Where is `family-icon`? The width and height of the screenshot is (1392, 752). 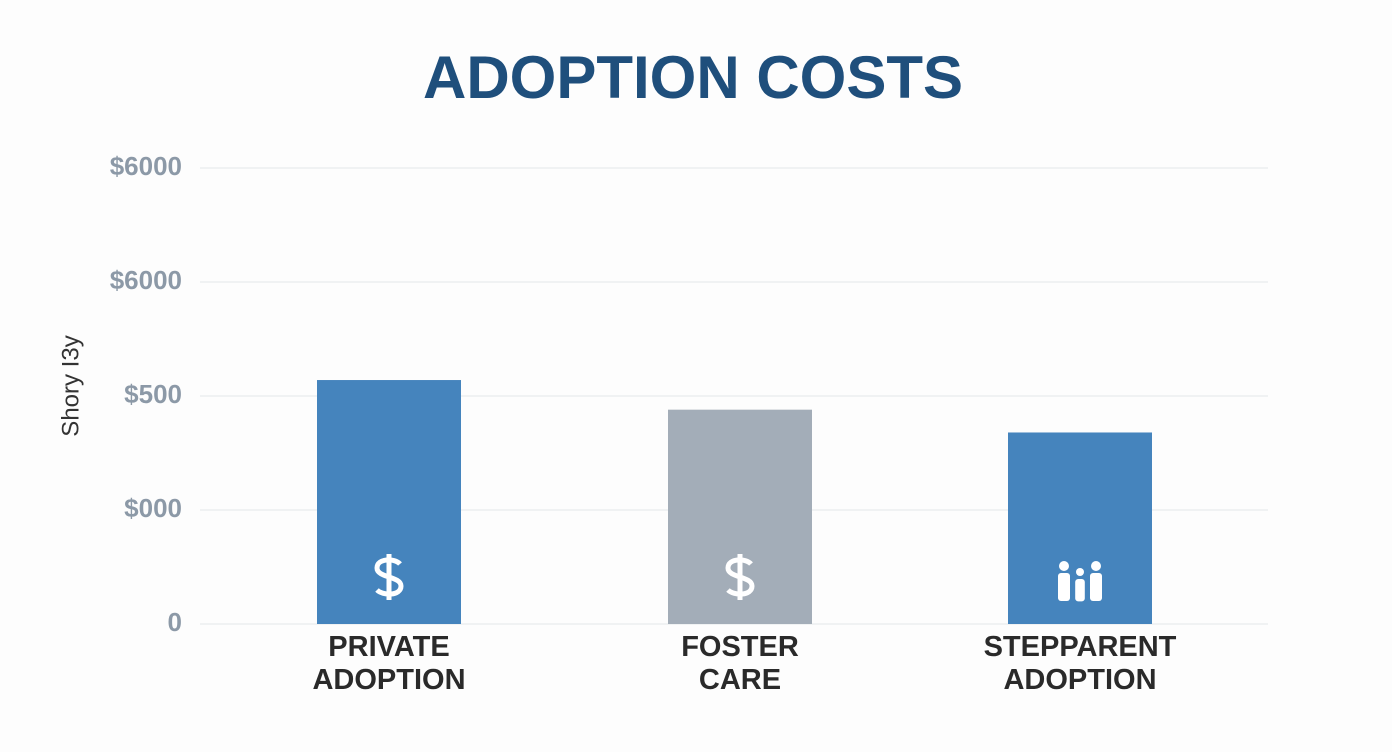
family-icon is located at coordinates (1080, 581).